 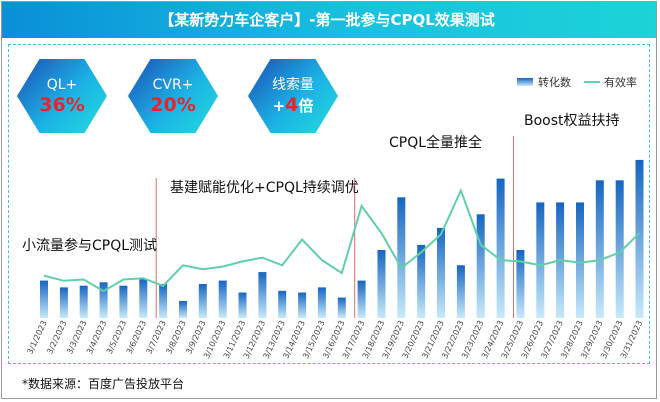 What do you see at coordinates (279, 105) in the screenshot?
I see `kpi-leads-prefix: +` at bounding box center [279, 105].